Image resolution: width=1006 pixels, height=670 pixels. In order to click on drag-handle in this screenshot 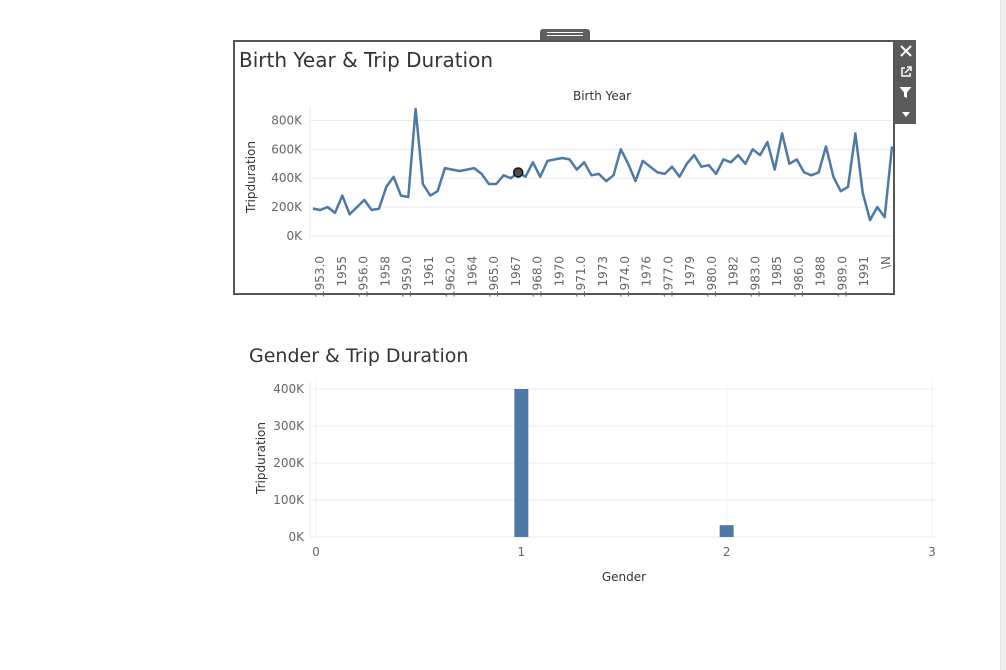, I will do `click(565, 34)`.